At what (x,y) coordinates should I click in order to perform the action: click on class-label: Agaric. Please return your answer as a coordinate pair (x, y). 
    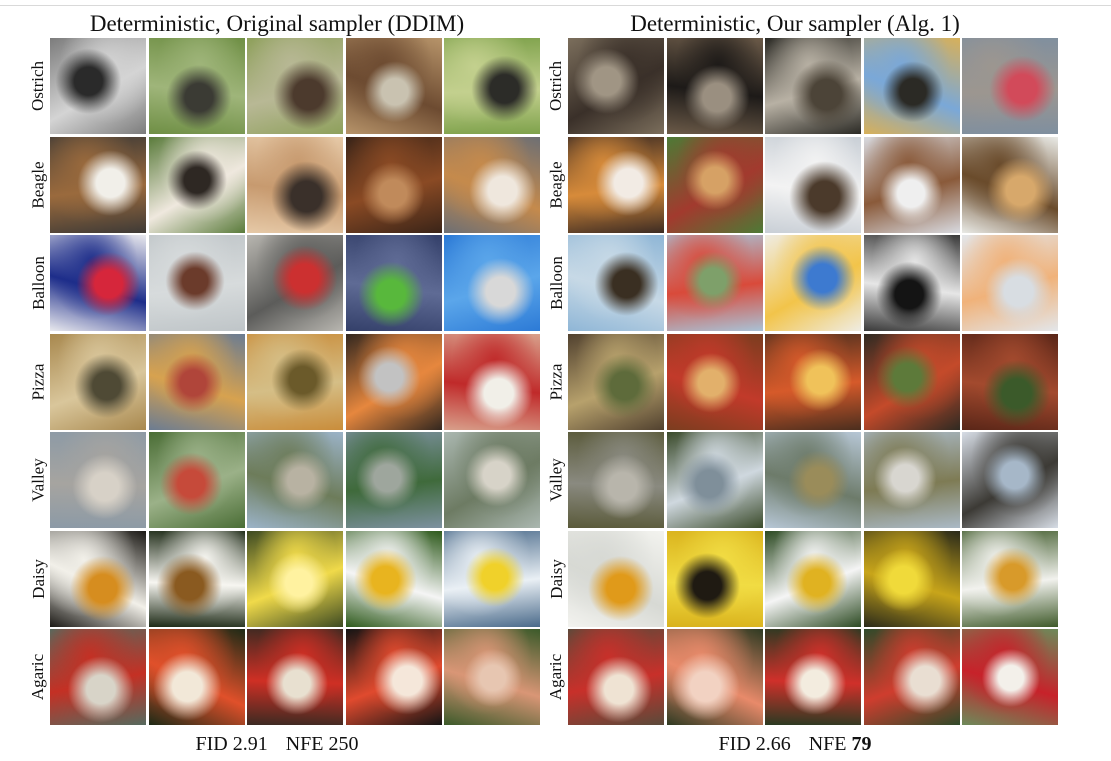
    Looking at the image, I should click on (556, 677).